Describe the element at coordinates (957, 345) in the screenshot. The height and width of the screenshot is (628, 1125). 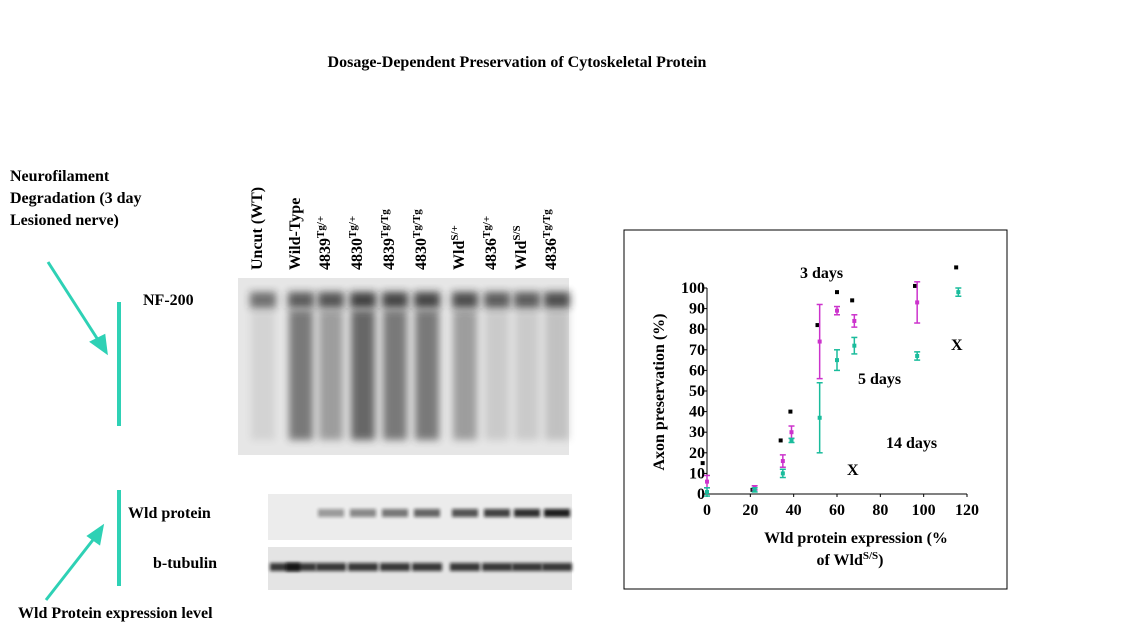
I see `annotation: X` at that location.